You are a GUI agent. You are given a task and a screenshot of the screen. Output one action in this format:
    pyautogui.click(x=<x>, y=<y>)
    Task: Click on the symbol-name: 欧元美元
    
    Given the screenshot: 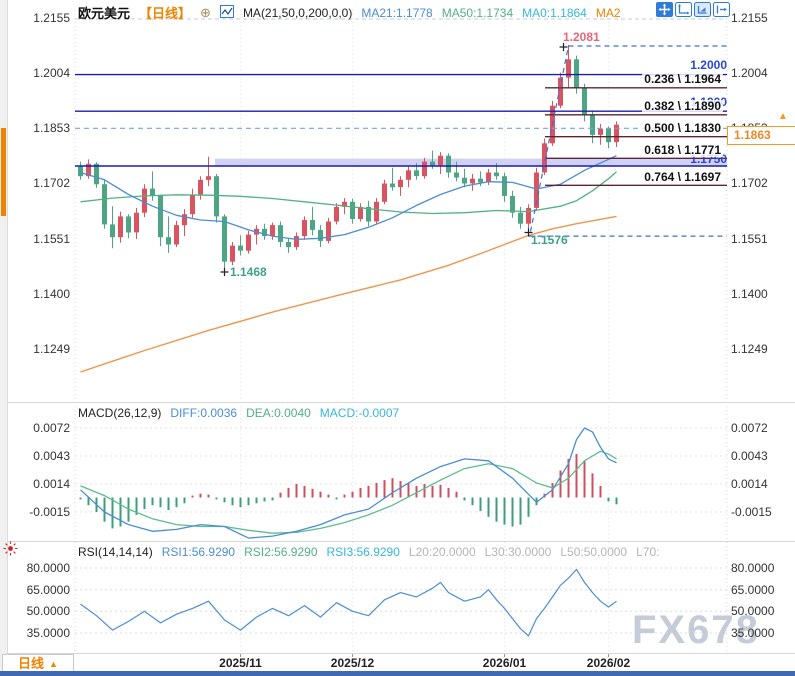 What is the action you would take?
    pyautogui.click(x=104, y=13)
    